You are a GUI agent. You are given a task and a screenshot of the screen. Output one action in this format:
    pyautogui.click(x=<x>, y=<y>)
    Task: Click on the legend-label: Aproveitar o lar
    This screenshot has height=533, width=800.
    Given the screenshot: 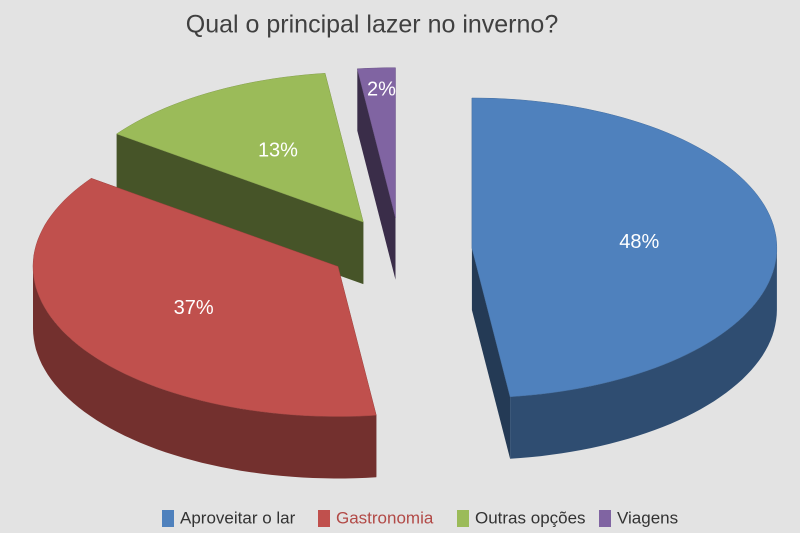 What is the action you would take?
    pyautogui.click(x=238, y=517)
    